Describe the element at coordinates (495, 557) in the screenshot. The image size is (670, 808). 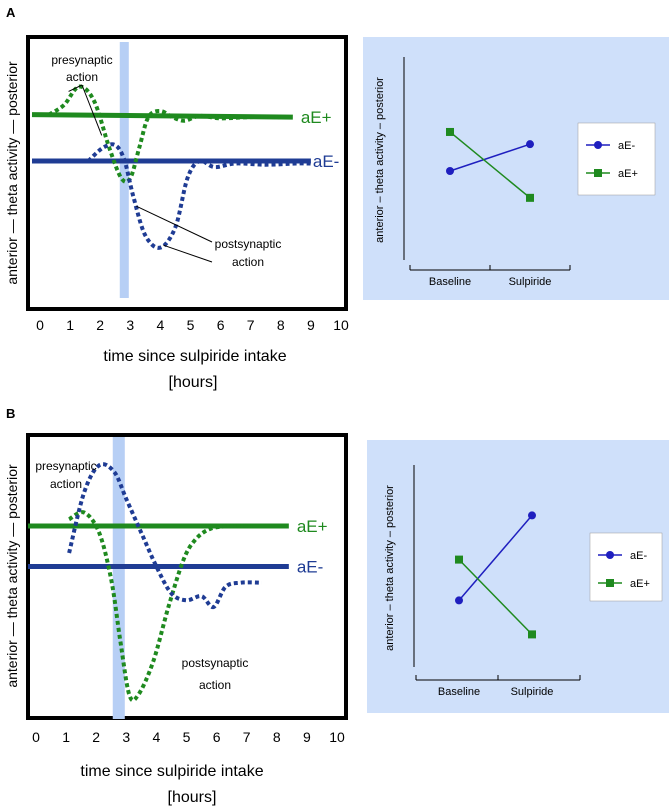
I see `series-line-aeminus-b` at that location.